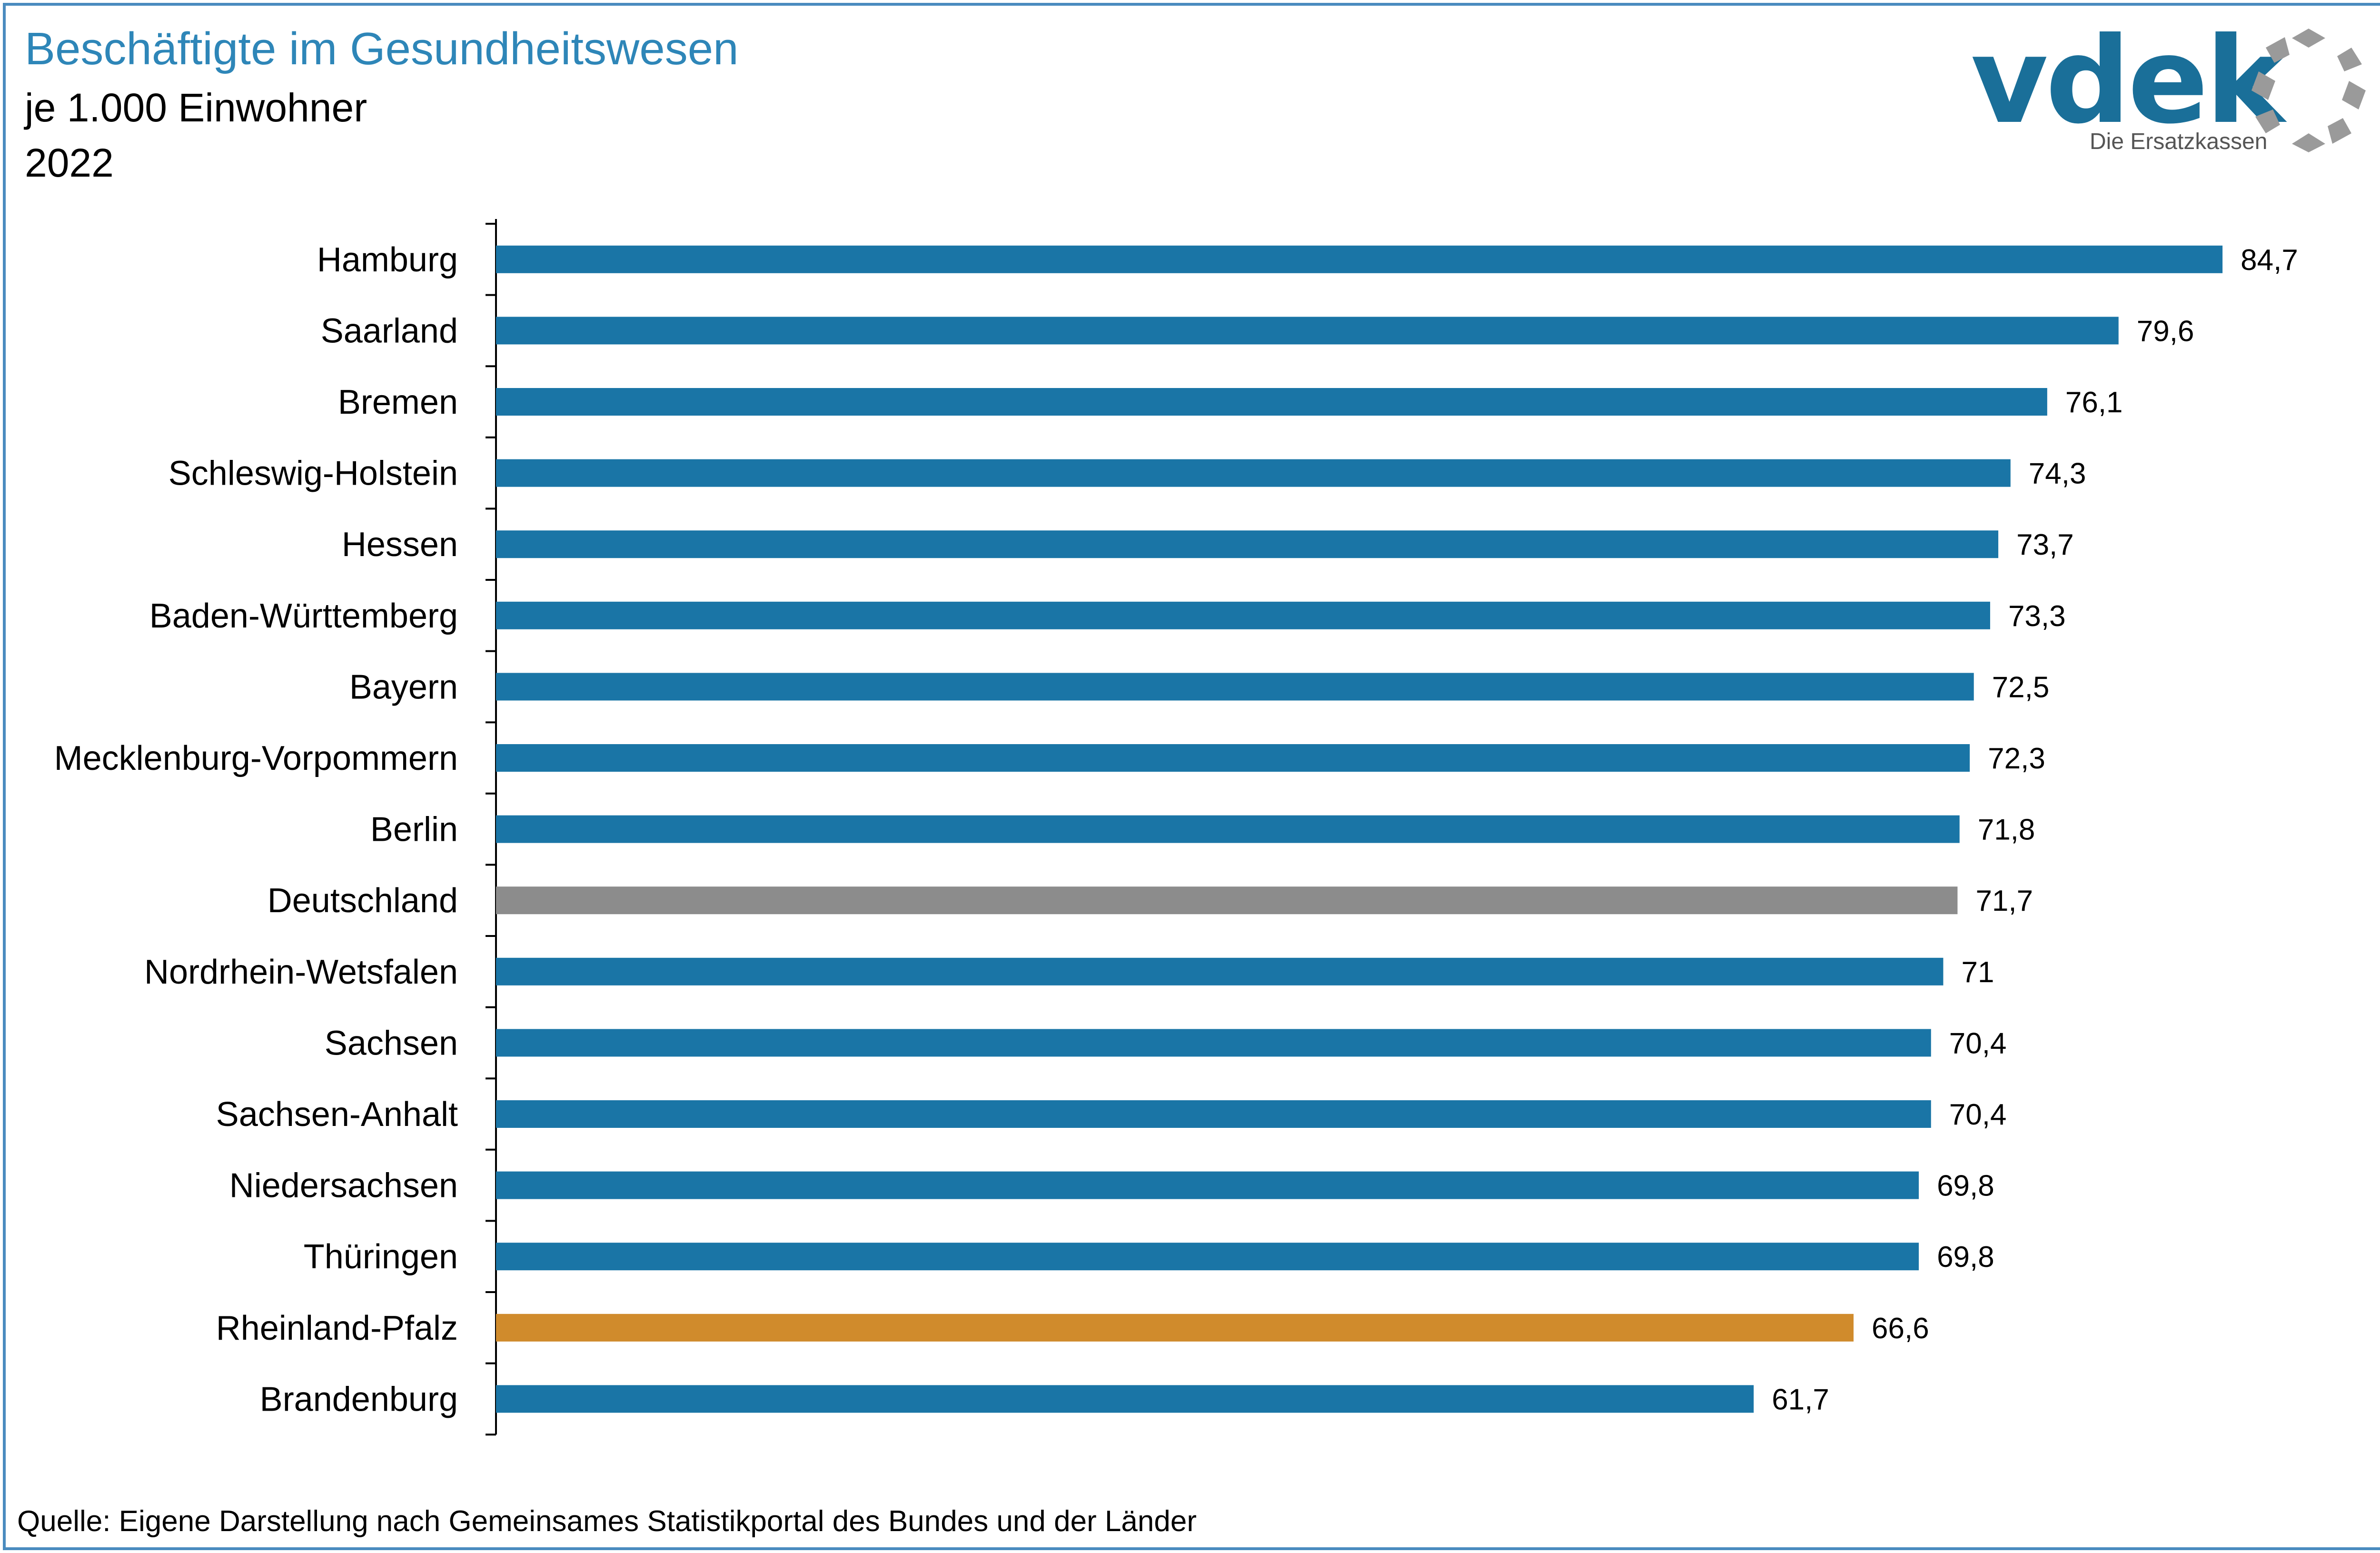 The width and height of the screenshot is (2380, 1553). I want to click on chart-title: Beschäftigte im Gesundheitswesen, so click(382, 48).